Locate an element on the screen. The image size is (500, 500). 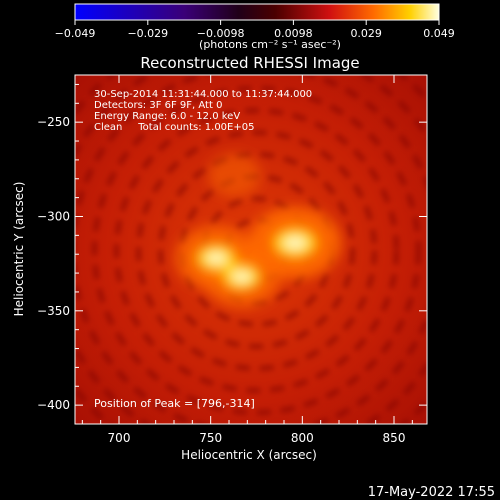
annotation-line: Detectors: 3F 6F 9F, Att 0 is located at coordinates (158, 105).